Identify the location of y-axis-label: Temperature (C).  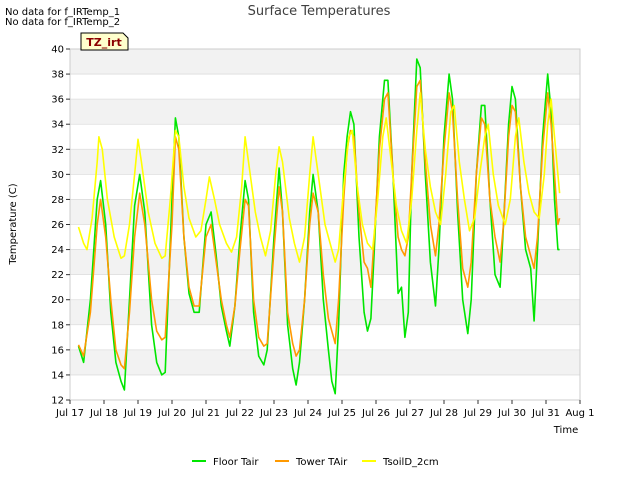
(13, 224).